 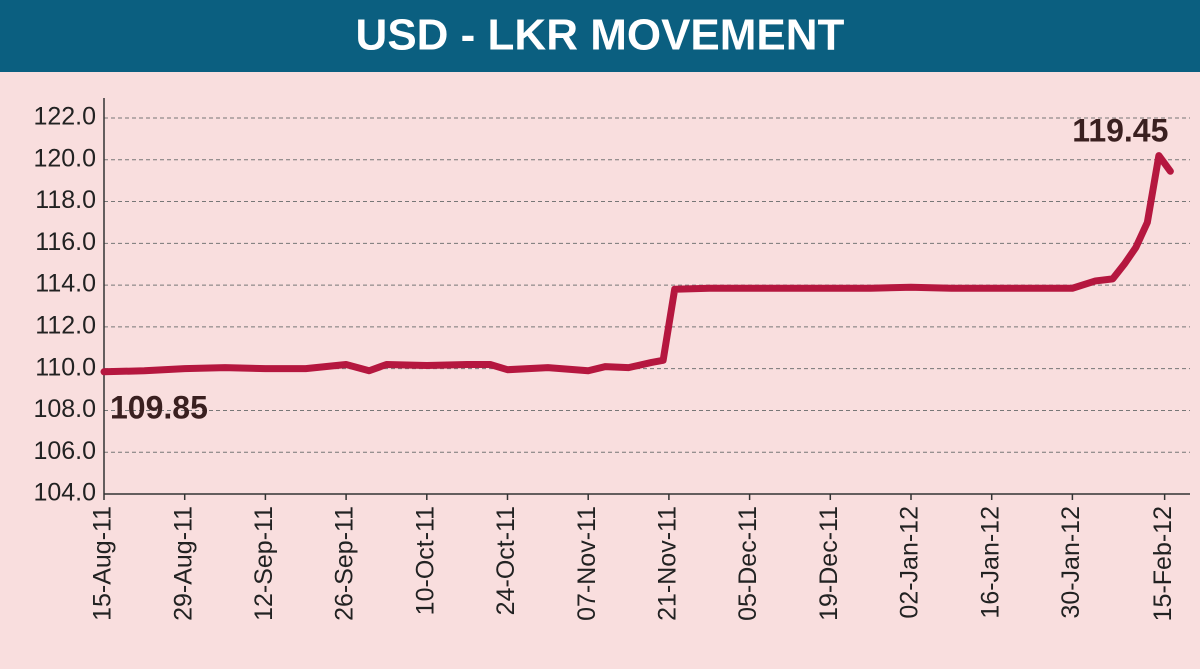 What do you see at coordinates (1071, 562) in the screenshot?
I see `x-tick-label: 30-Jan-12` at bounding box center [1071, 562].